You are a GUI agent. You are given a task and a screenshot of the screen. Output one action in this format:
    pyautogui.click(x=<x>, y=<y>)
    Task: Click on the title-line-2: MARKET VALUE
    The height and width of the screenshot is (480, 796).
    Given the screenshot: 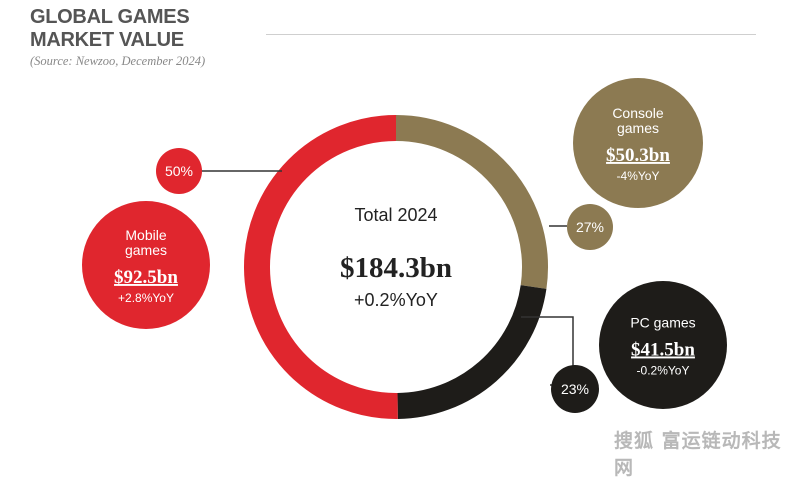 What is the action you would take?
    pyautogui.click(x=107, y=40)
    